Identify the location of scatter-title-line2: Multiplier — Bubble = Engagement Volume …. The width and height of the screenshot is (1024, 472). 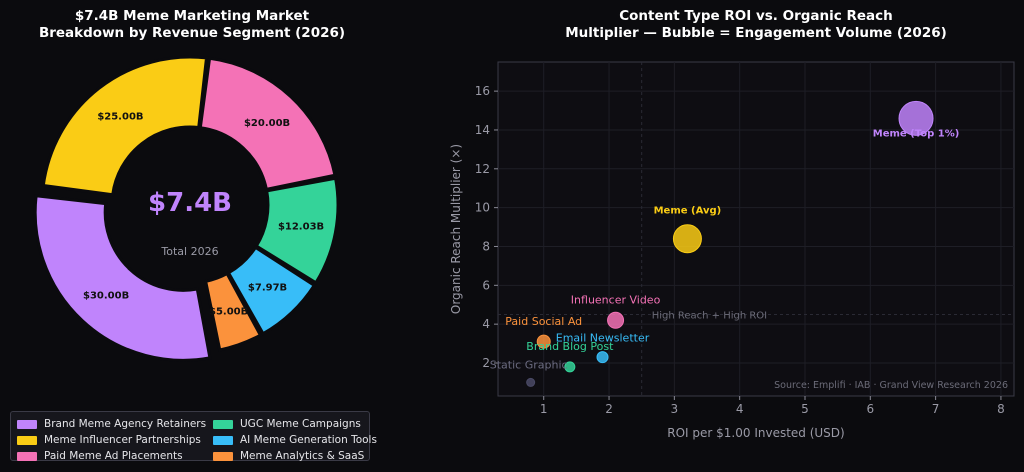
(756, 33).